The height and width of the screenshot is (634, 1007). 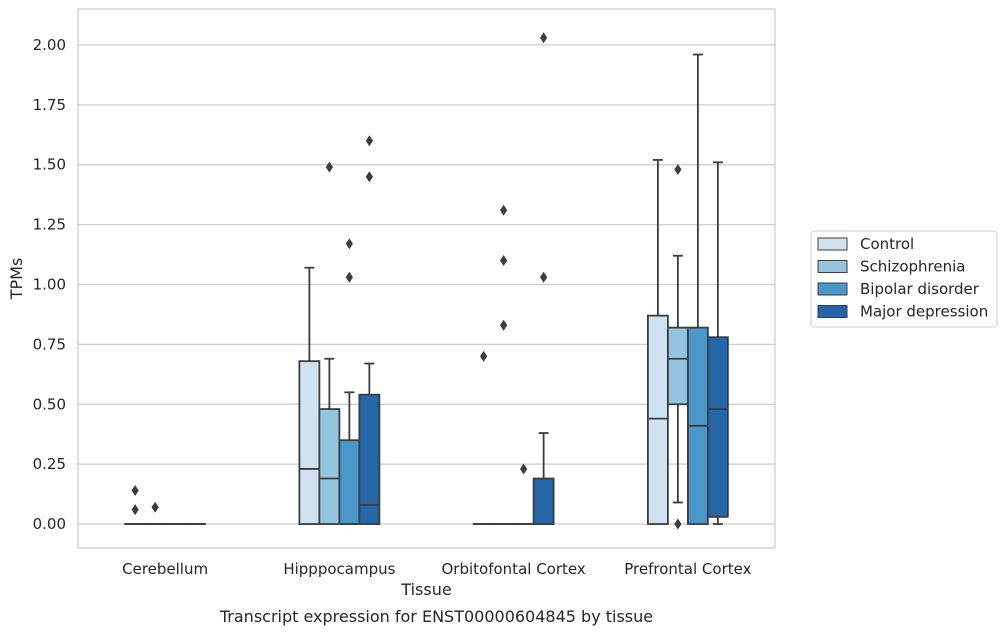 What do you see at coordinates (887, 244) in the screenshot?
I see `legend-label: Control` at bounding box center [887, 244].